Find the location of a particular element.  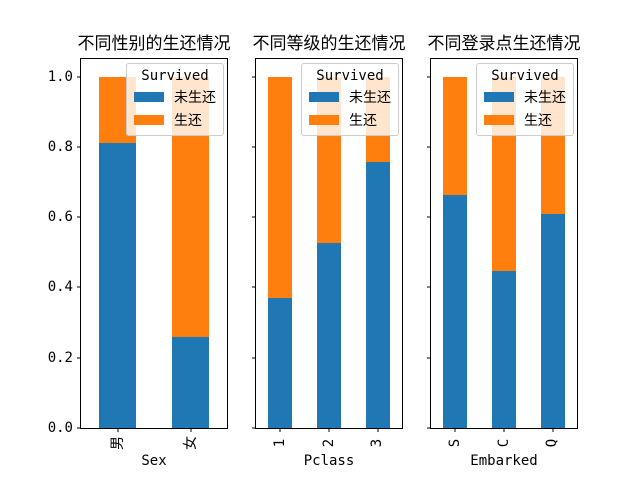

x-tick-label: Q is located at coordinates (553, 442).